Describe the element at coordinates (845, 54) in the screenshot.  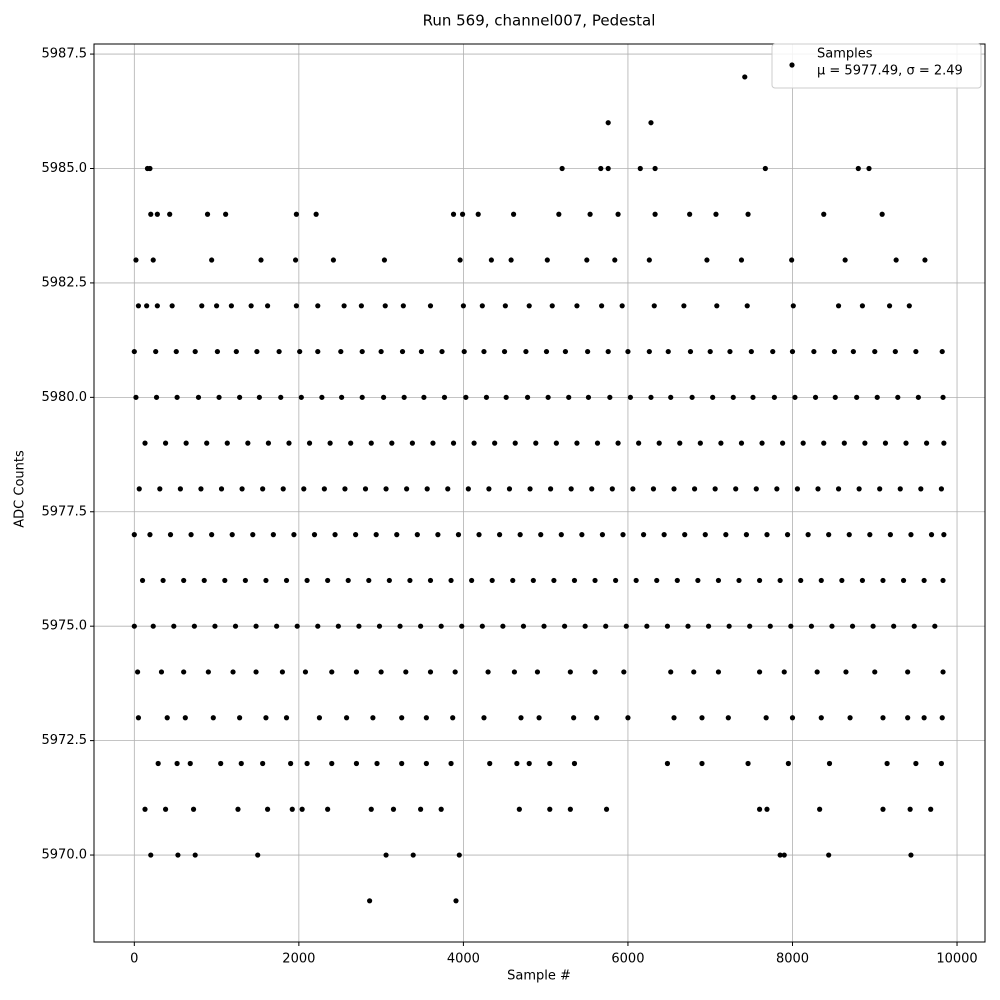
I see `legend-label: Samples` at that location.